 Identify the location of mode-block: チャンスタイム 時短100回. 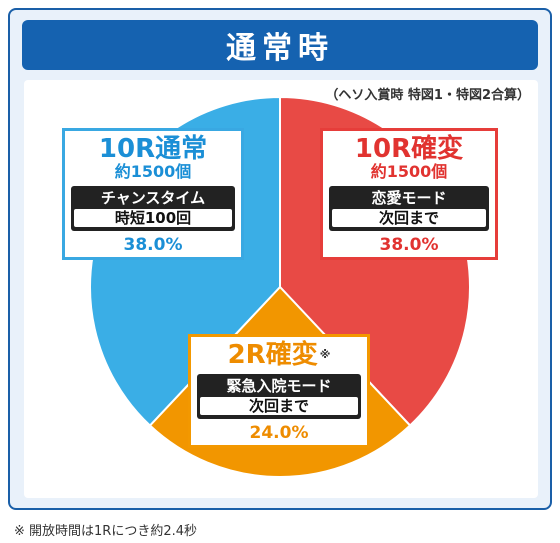
(153, 208).